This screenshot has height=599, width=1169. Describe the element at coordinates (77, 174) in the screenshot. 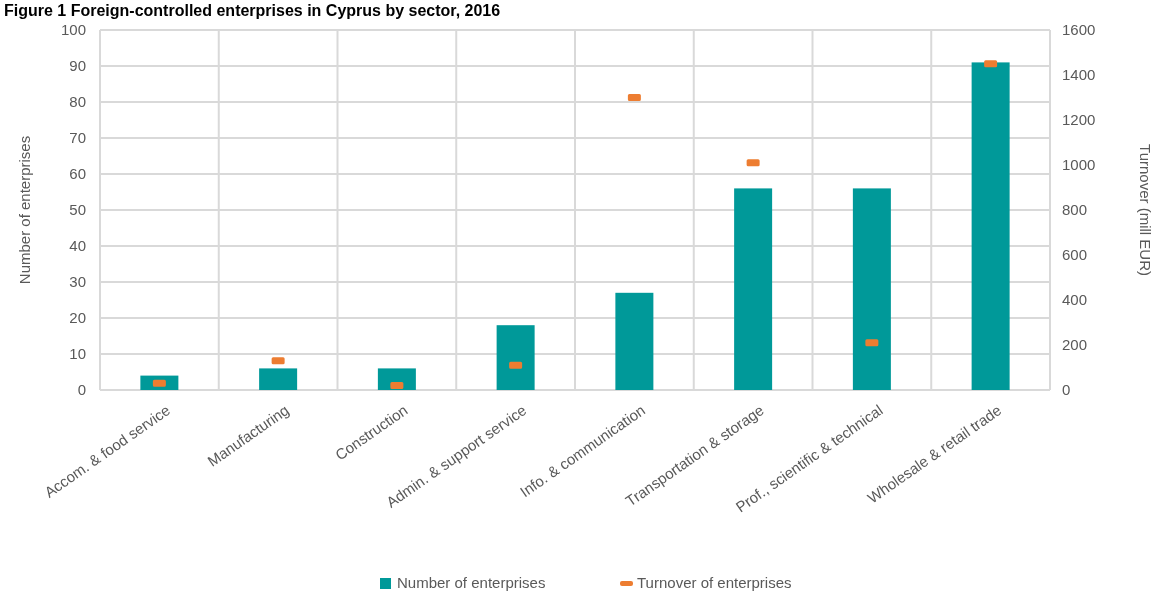

I see `y-tick-label: 60` at that location.